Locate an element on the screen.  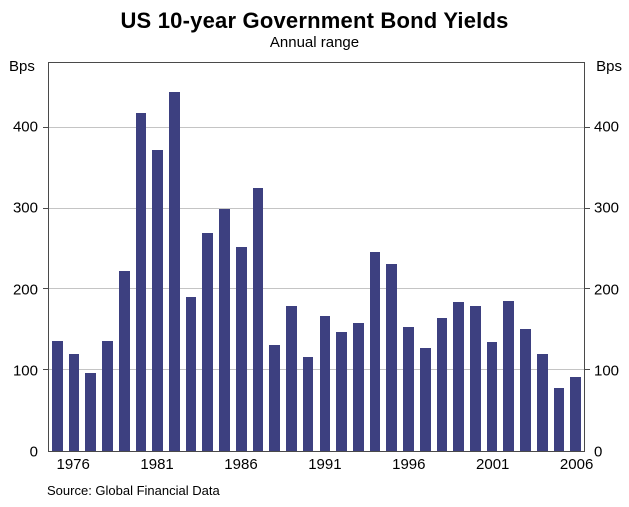
bar-slot-1981 is located at coordinates (157, 257).